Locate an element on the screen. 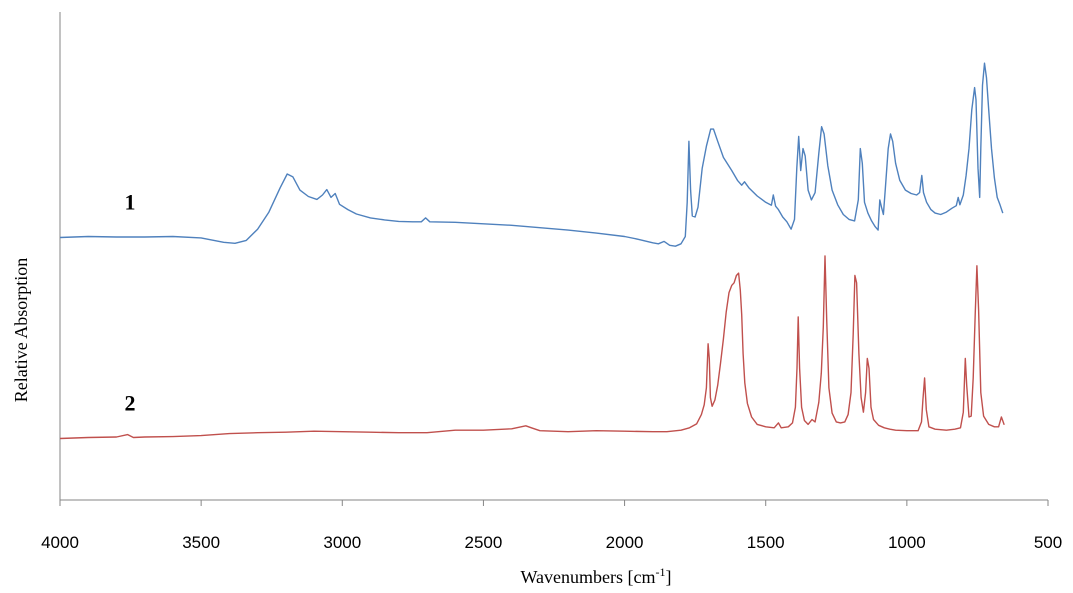 The image size is (1073, 593). x-tick-label: 1500 is located at coordinates (766, 542).